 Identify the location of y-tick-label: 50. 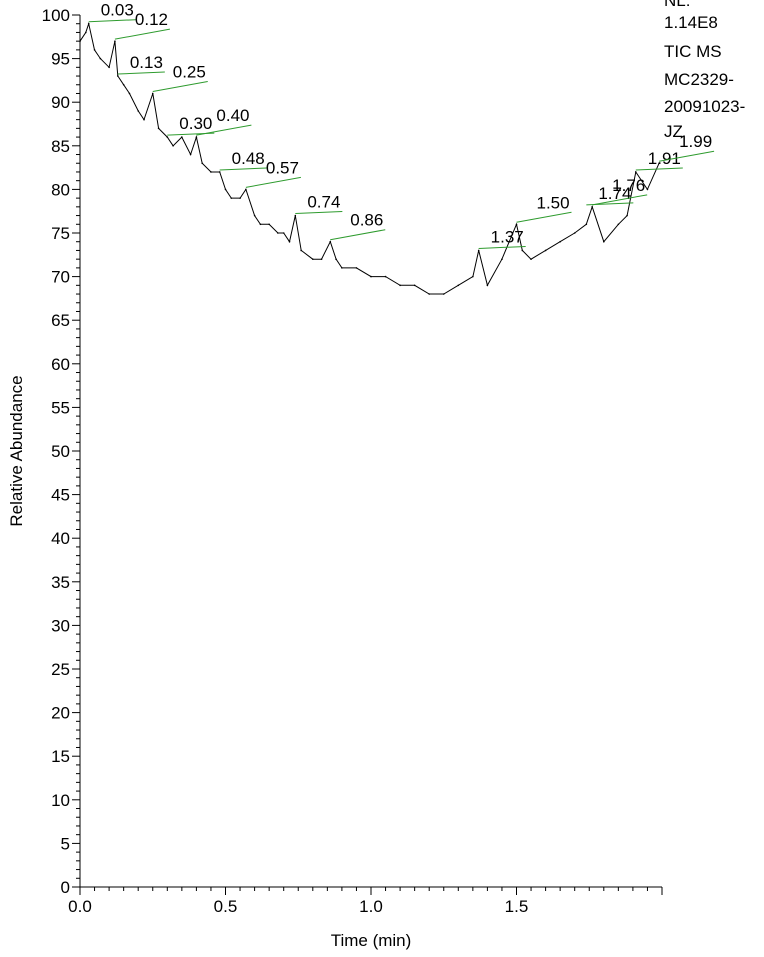
(60, 451).